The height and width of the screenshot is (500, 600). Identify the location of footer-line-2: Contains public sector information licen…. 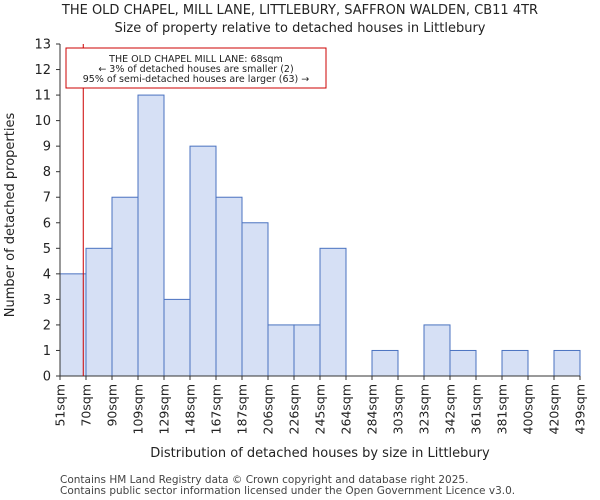
(288, 491).